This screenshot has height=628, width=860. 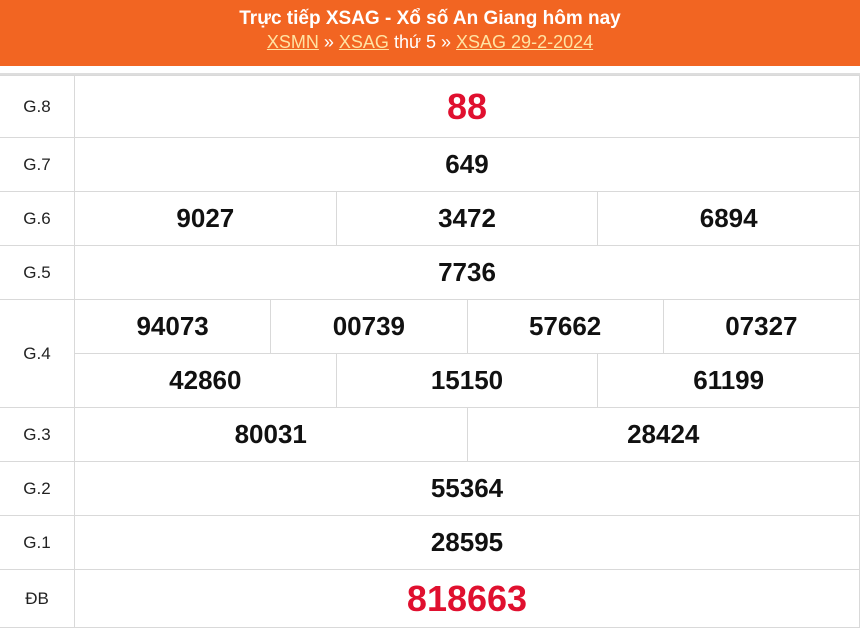 I want to click on prize-row-g3: G.3 80031 28424, so click(x=430, y=434).